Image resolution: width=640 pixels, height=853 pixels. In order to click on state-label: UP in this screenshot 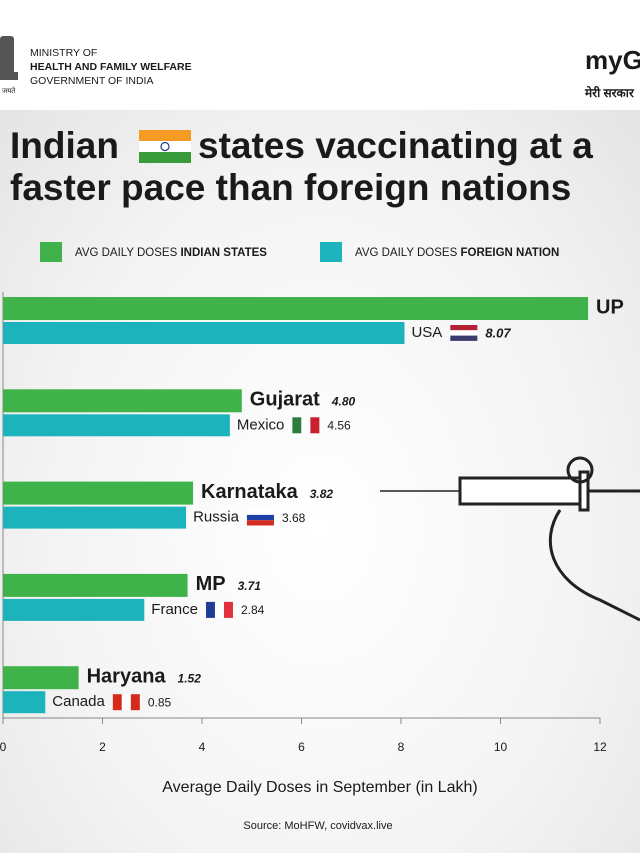, I will do `click(610, 307)`.